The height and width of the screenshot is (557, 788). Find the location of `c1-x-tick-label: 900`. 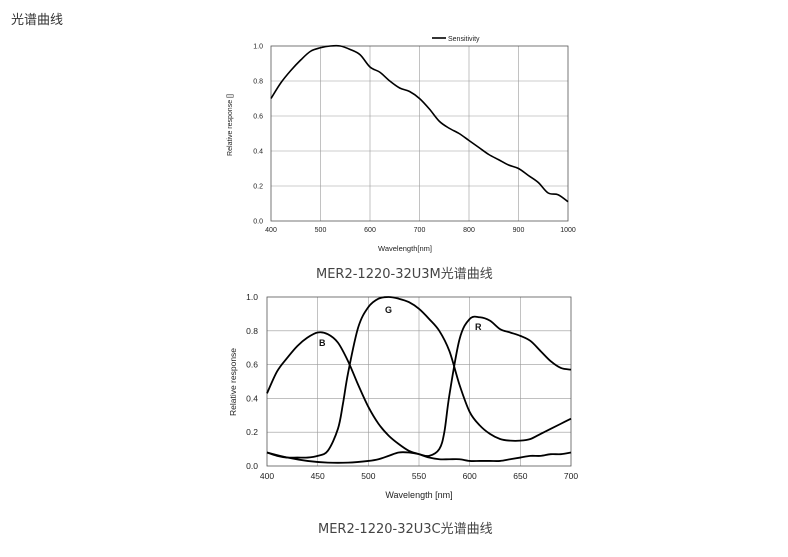

c1-x-tick-label: 900 is located at coordinates (519, 230).